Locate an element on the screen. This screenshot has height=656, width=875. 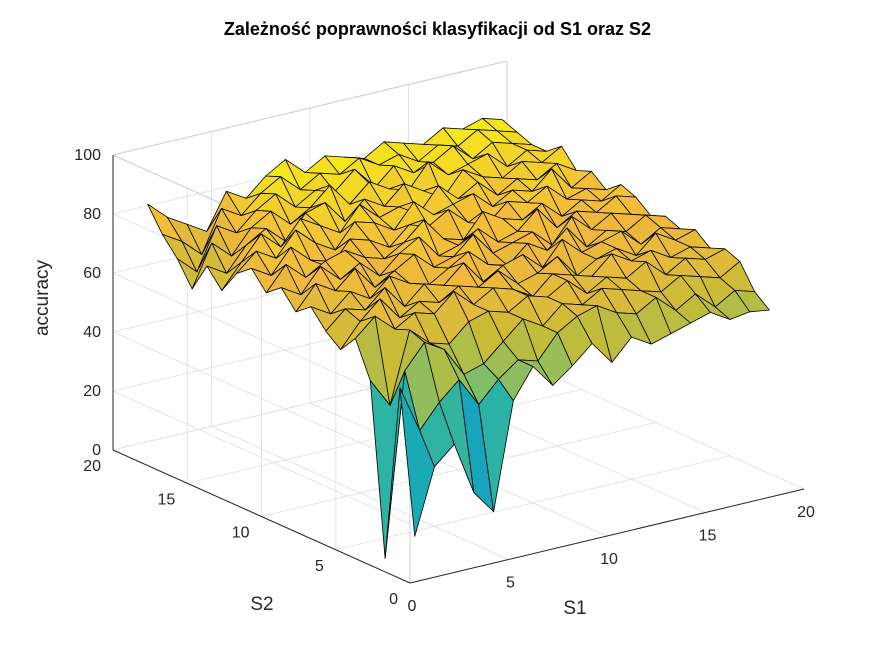
x-tick-label: 20 is located at coordinates (806, 512).